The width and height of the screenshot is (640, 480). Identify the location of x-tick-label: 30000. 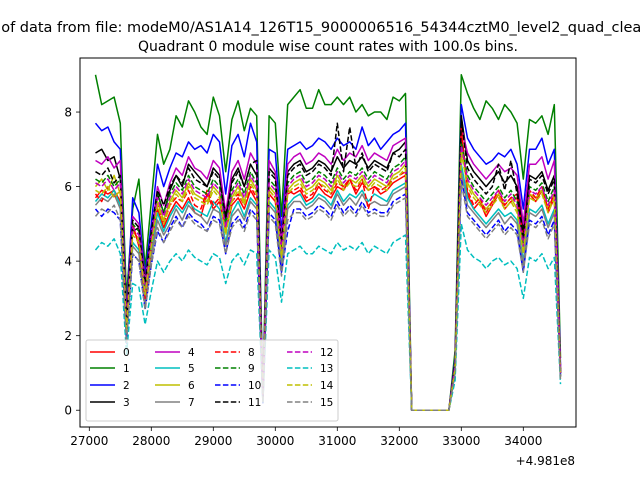
(275, 441).